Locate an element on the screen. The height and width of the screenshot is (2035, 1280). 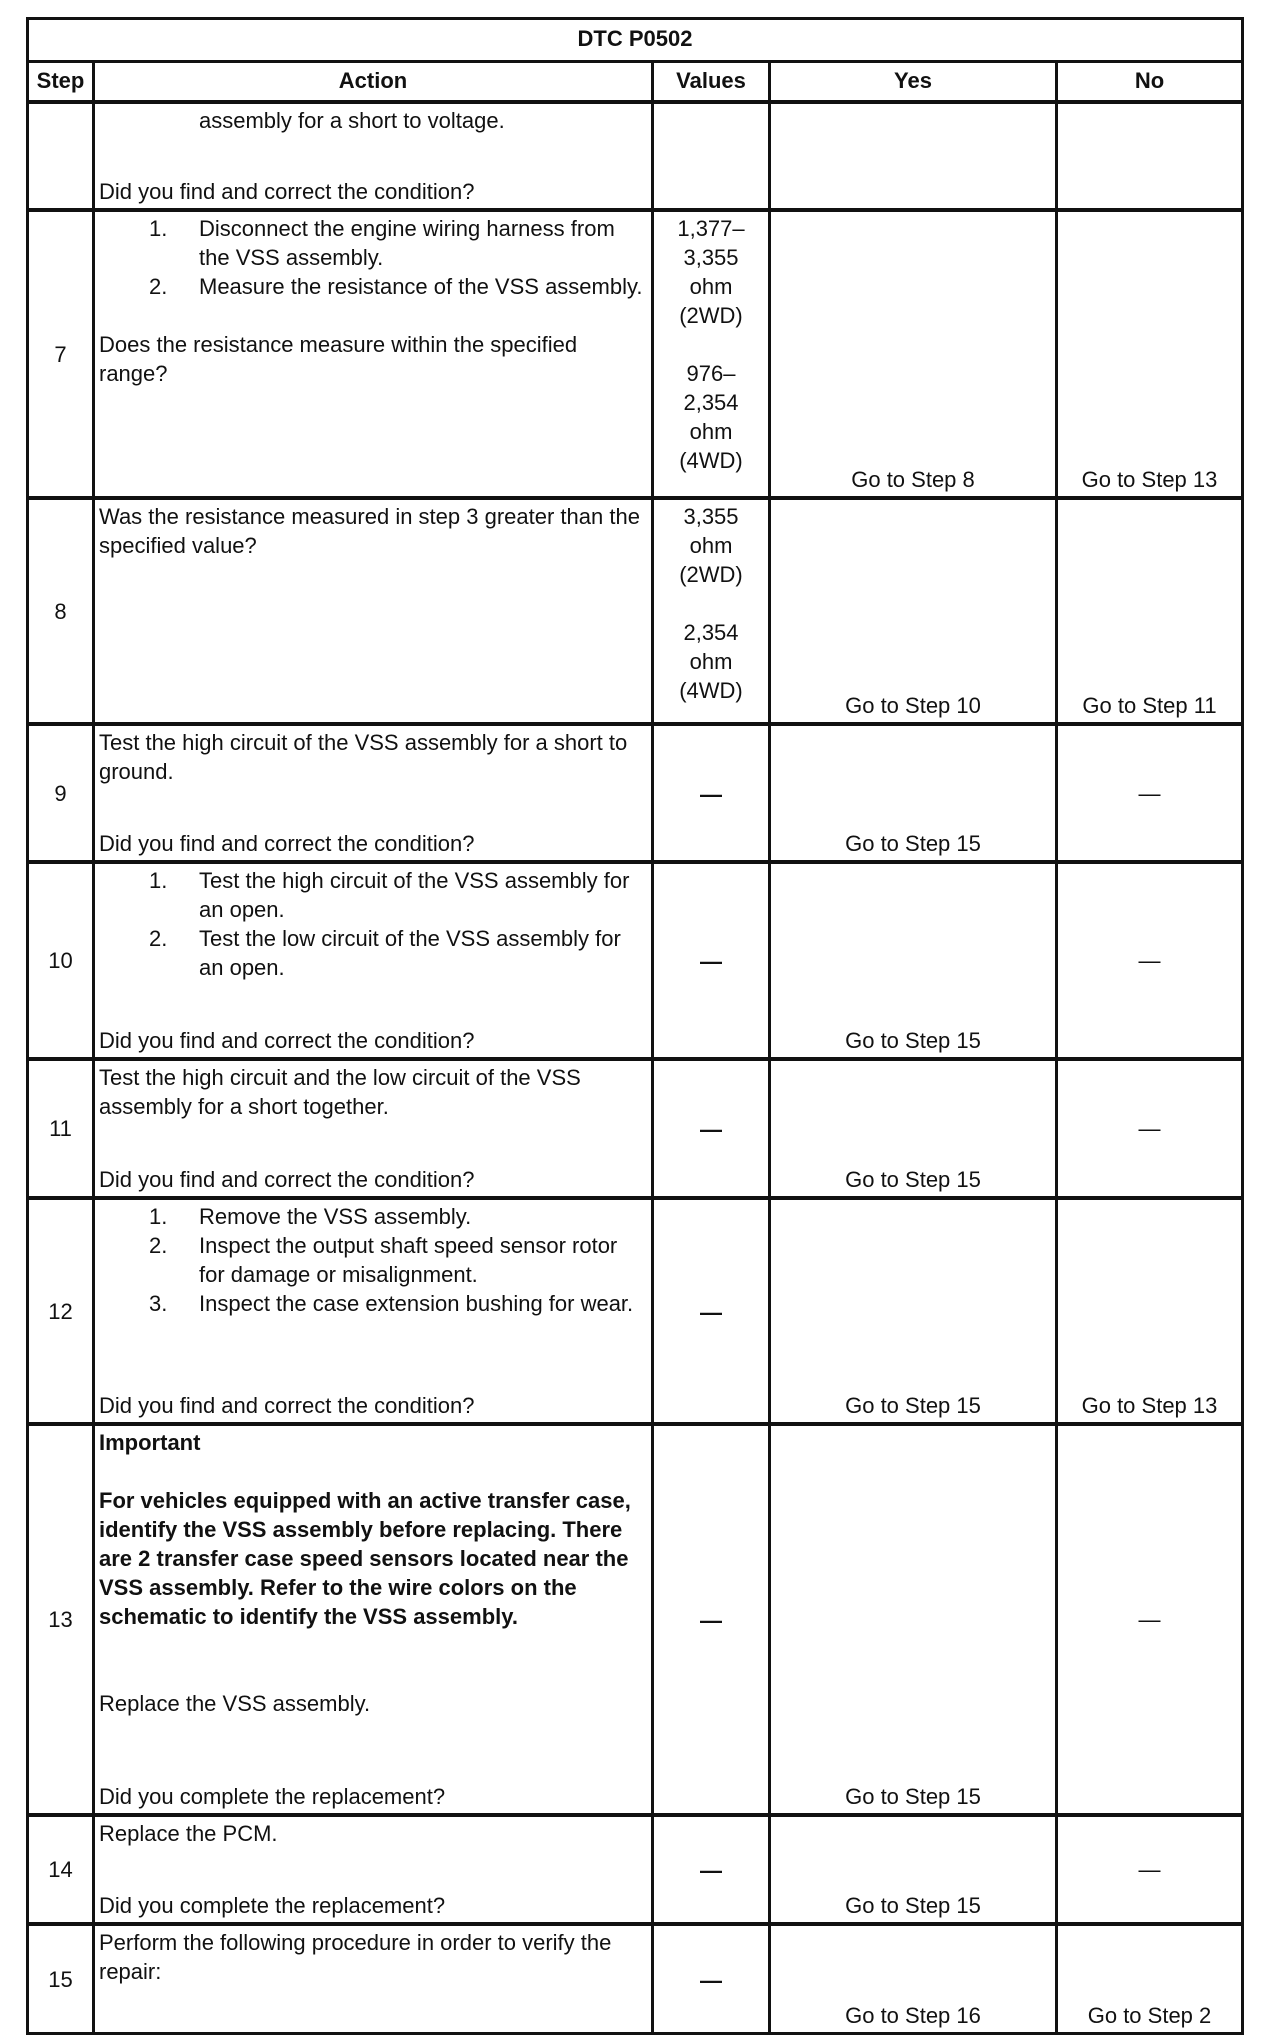
value-line: 1,377– is located at coordinates (711, 228).